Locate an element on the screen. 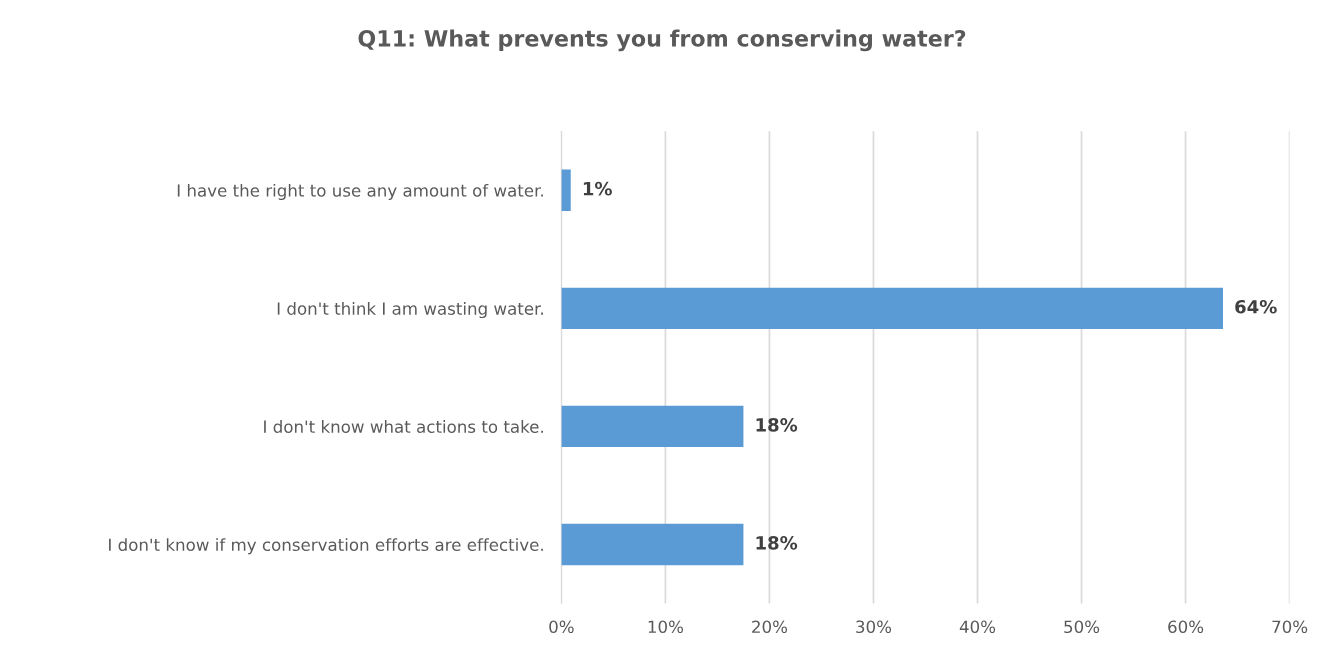 The height and width of the screenshot is (656, 1324). x-tick-label: 30% is located at coordinates (874, 627).